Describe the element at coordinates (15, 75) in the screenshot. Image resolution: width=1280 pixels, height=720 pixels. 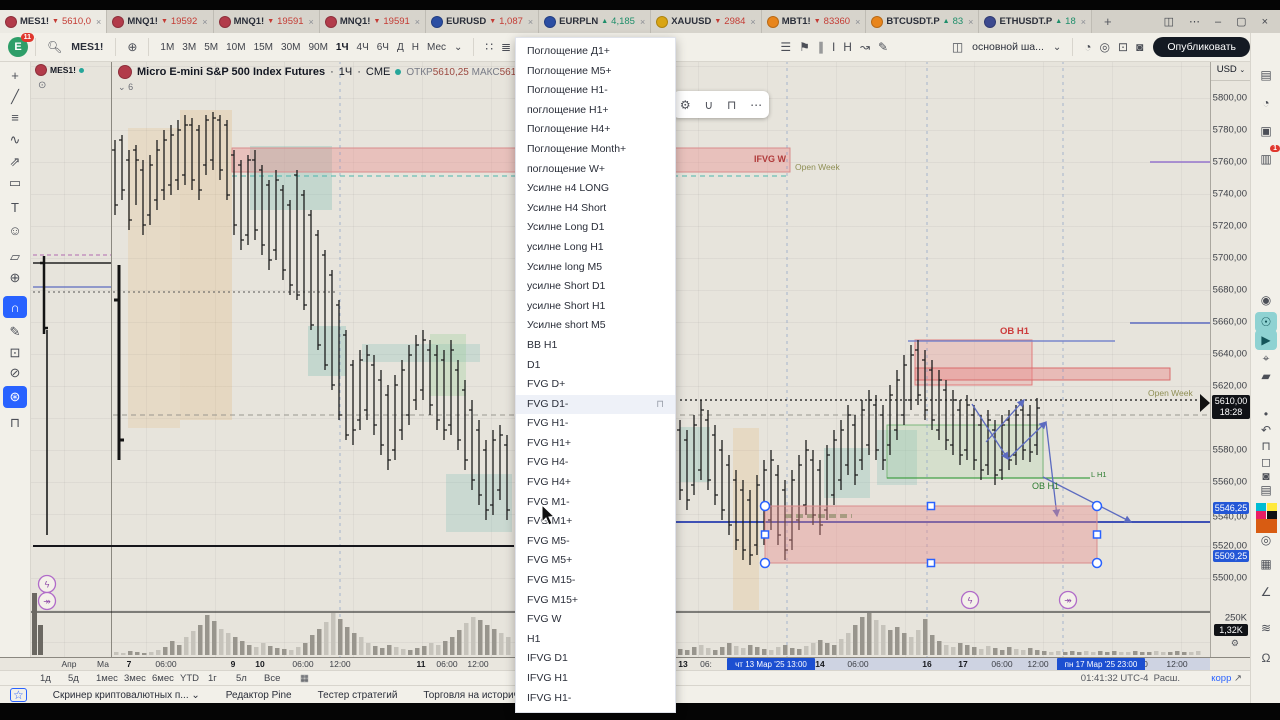
I see `crosshair-icon: +` at that location.